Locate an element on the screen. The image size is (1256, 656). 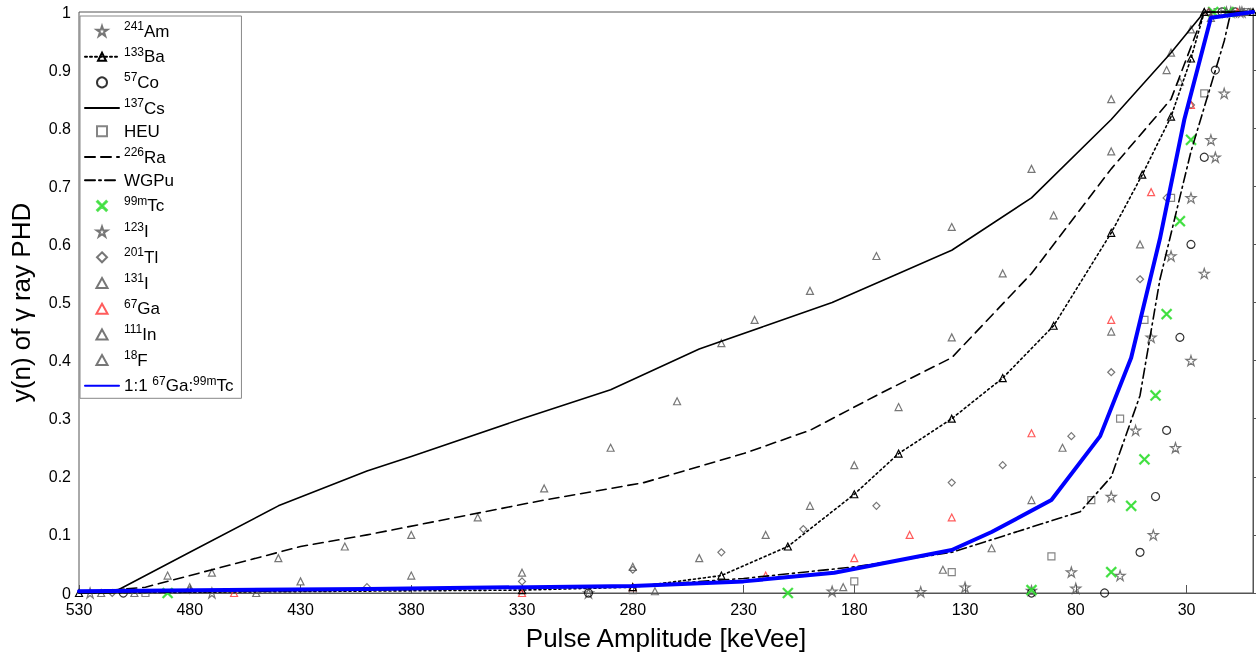
x-tick-label: 380 is located at coordinates (411, 609).